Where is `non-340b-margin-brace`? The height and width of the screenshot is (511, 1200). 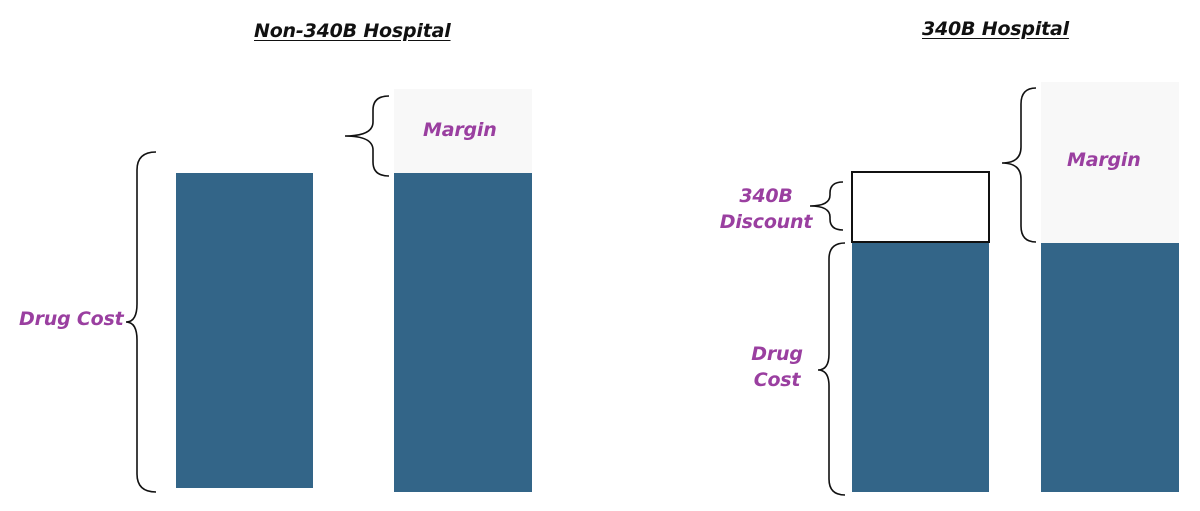 non-340b-margin-brace is located at coordinates (367, 136).